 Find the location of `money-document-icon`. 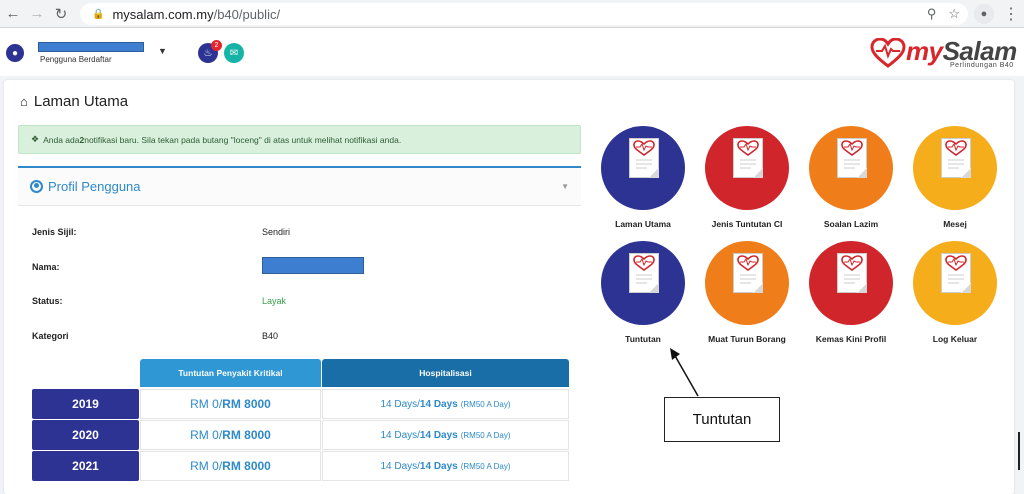

money-document-icon is located at coordinates (643, 283).